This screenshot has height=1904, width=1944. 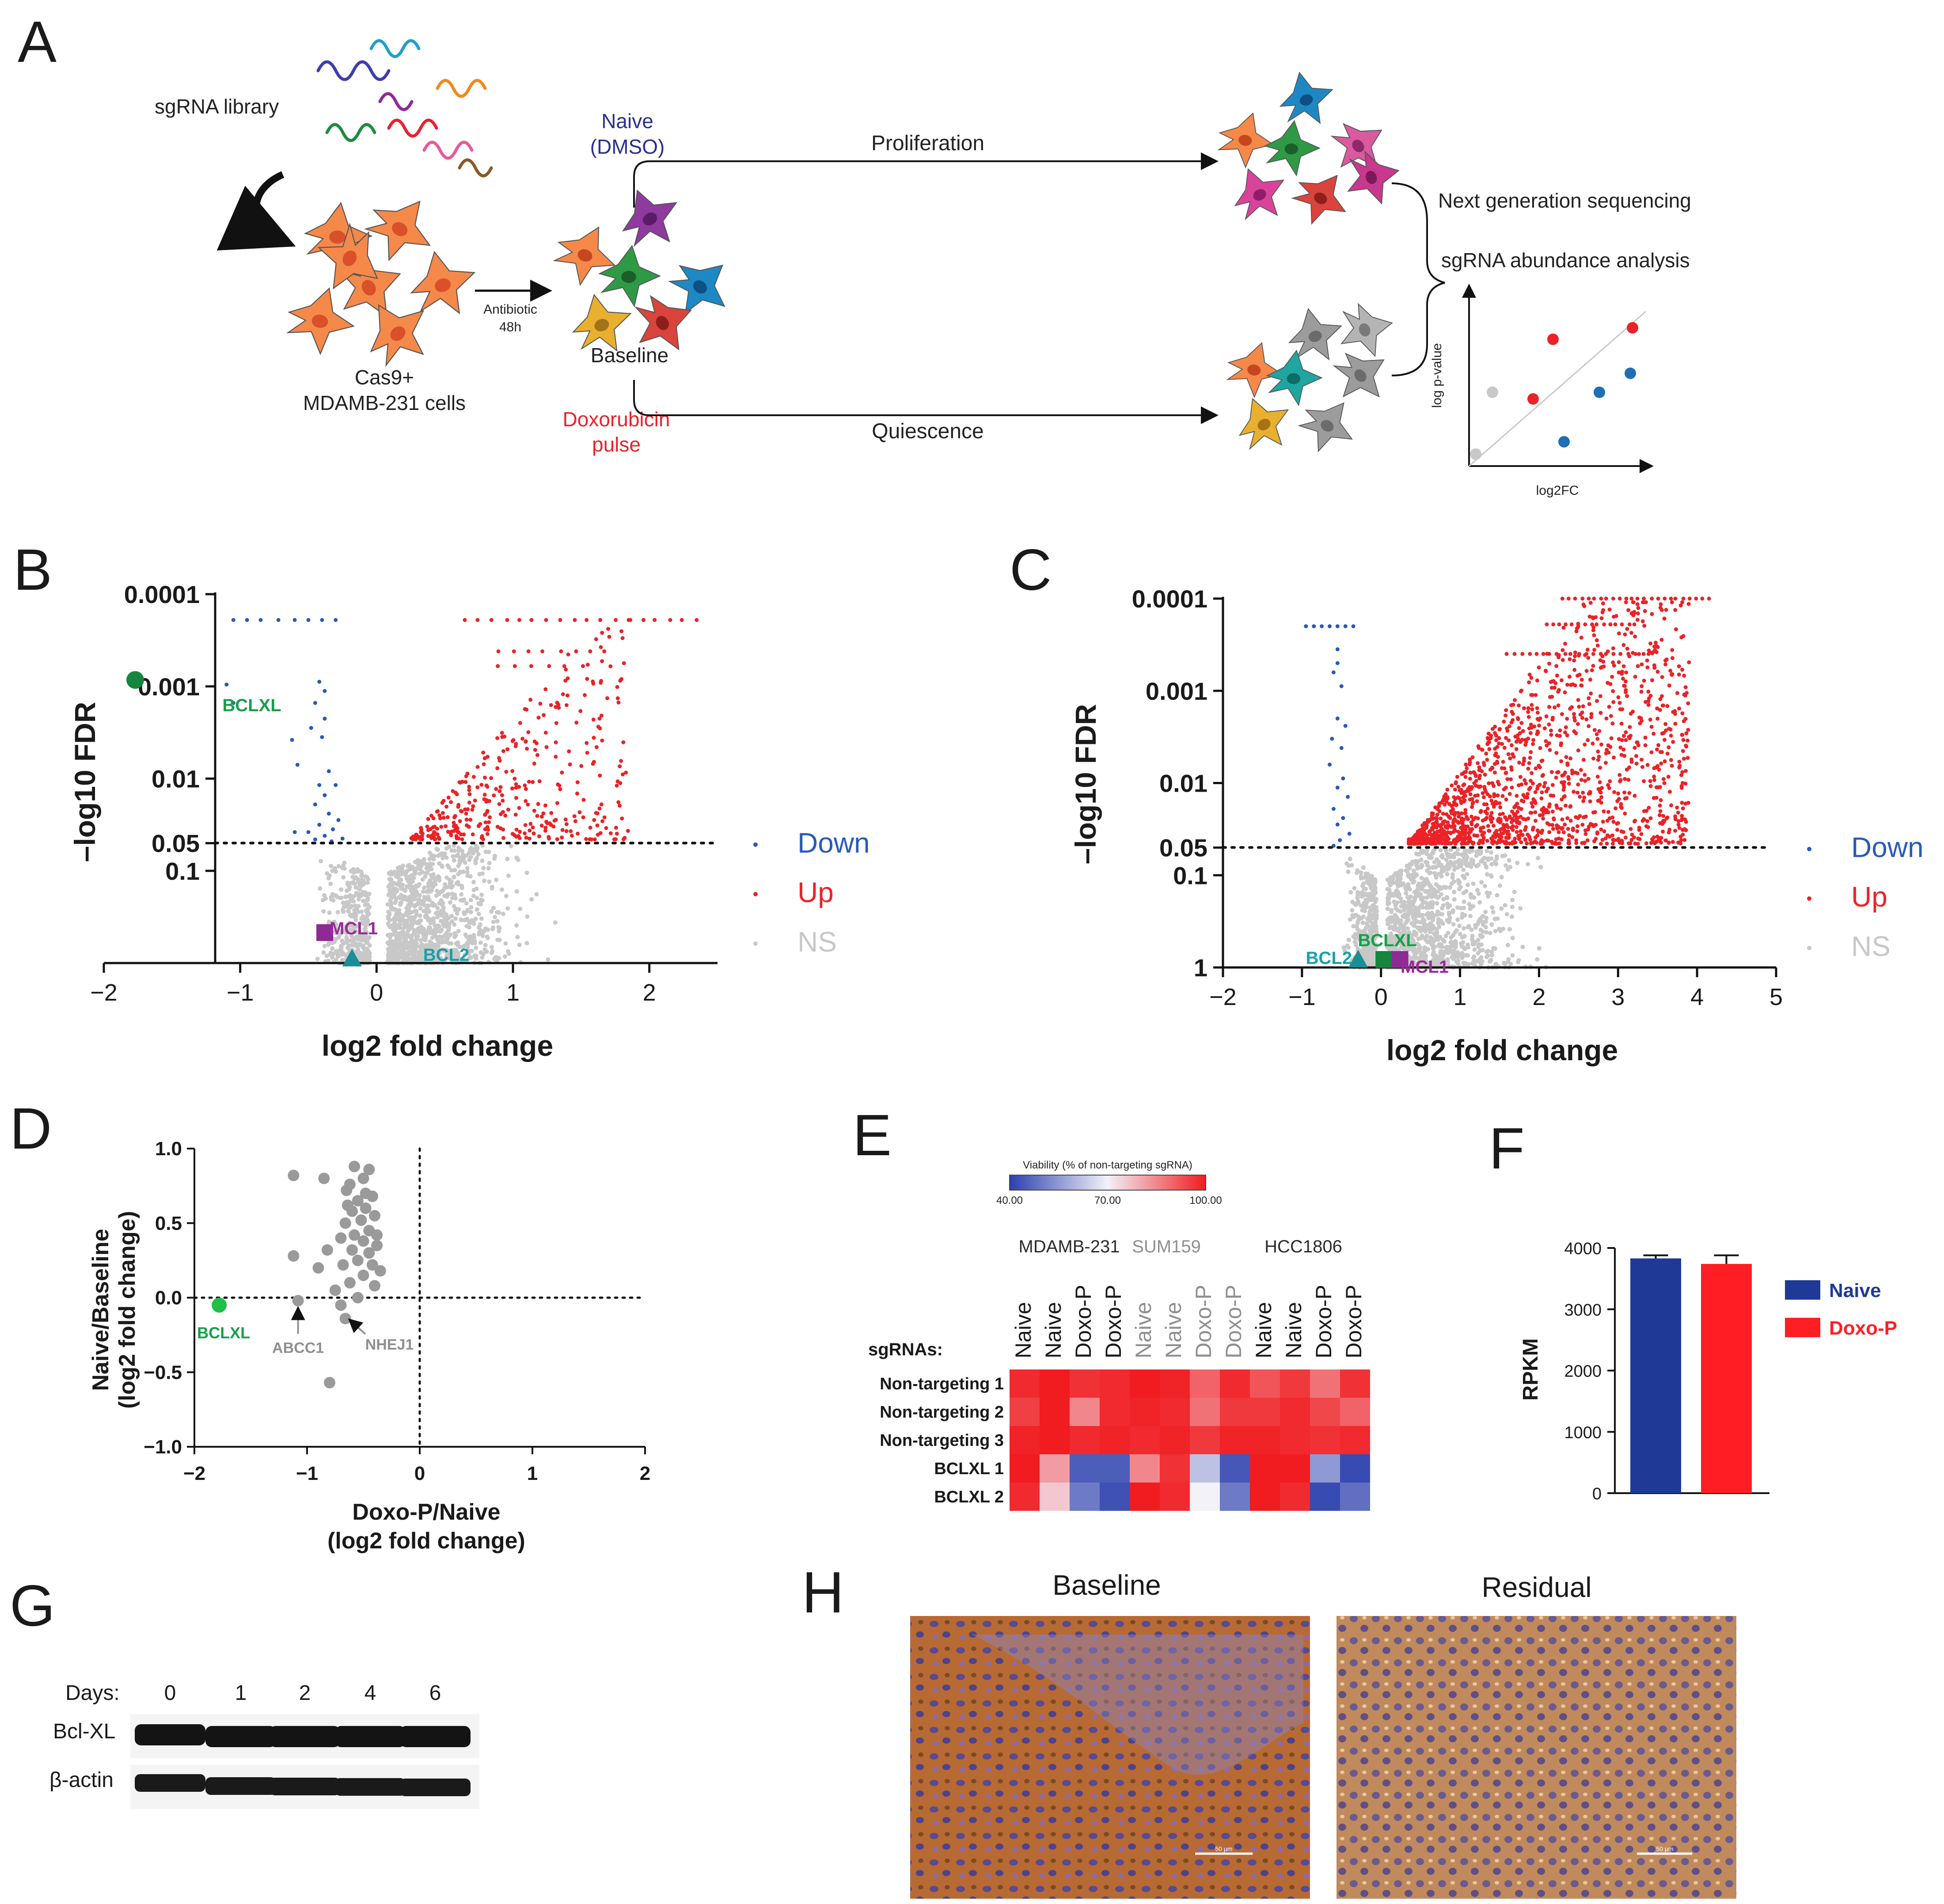 What do you see at coordinates (650, 218) in the screenshot?
I see `cell-icon` at bounding box center [650, 218].